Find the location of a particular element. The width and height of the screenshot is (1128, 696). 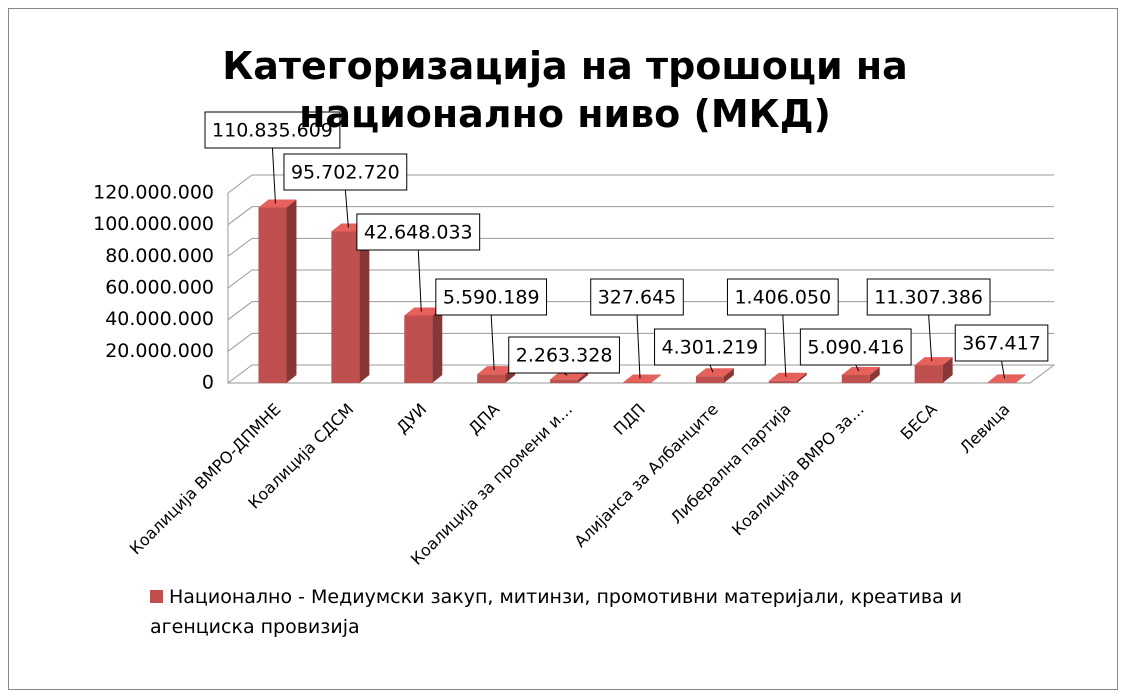

value-label: 327.645 is located at coordinates (637, 298).